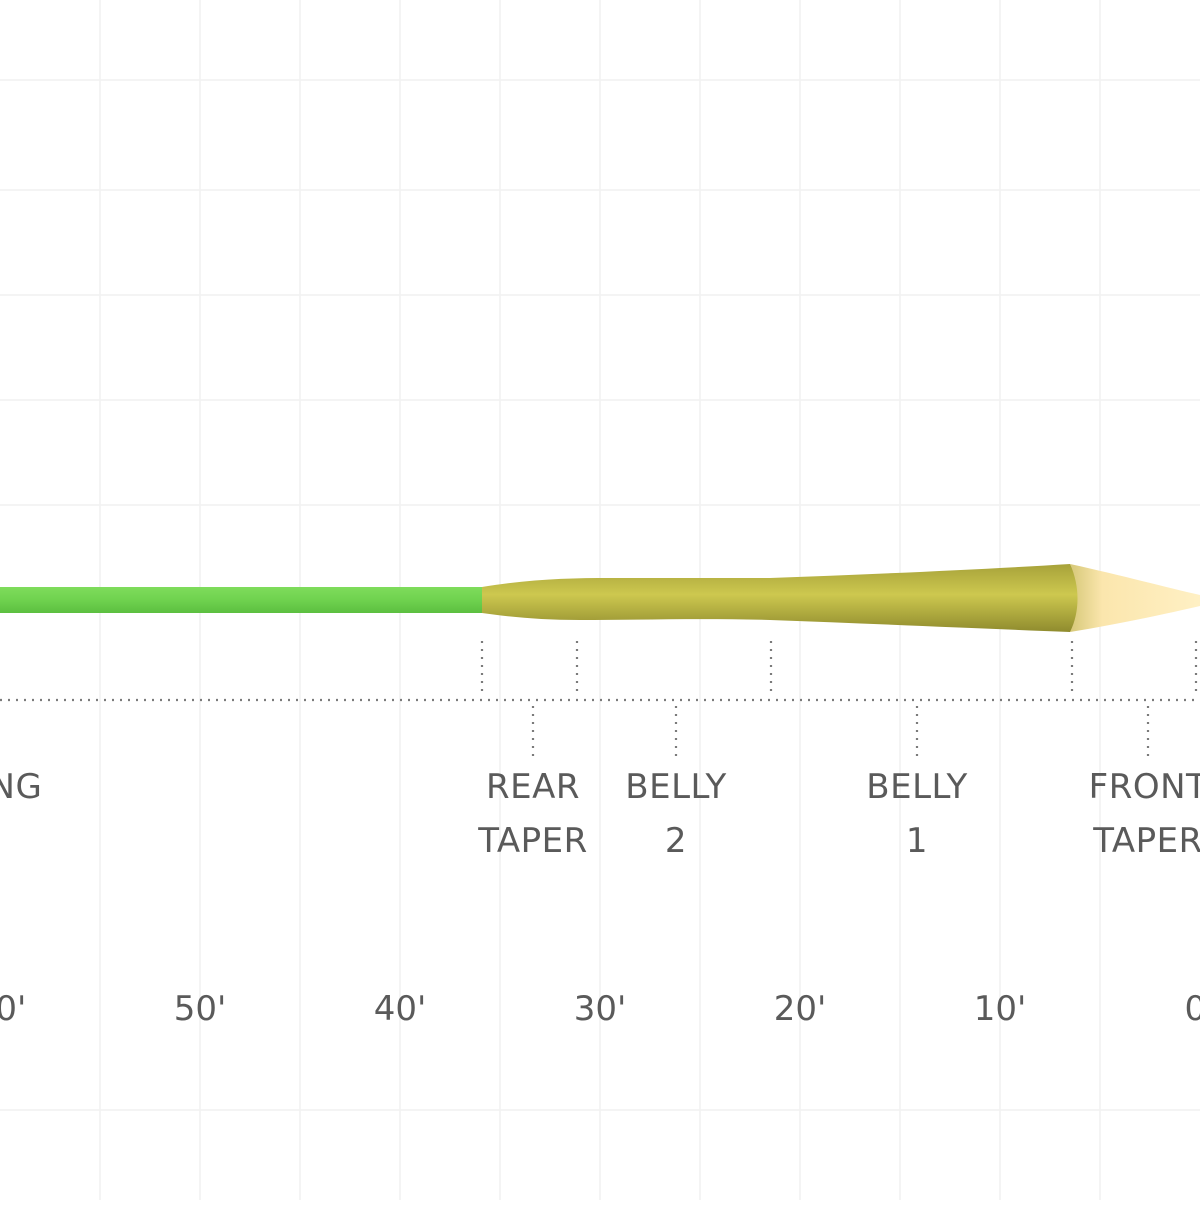 The height and width of the screenshot is (1205, 1200). What do you see at coordinates (917, 841) in the screenshot?
I see `segment-label-belly-1-line2: 1` at bounding box center [917, 841].